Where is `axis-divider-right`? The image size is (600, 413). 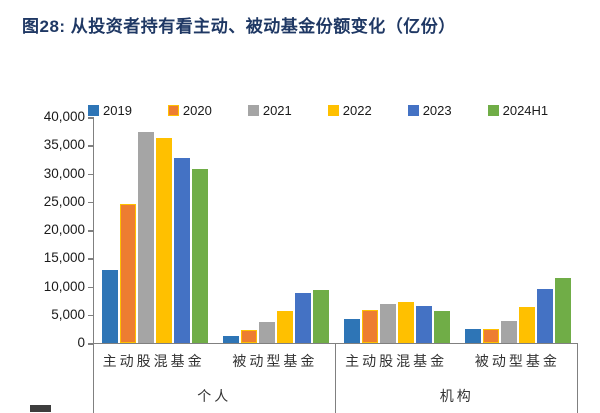
axis-divider-right is located at coordinates (577, 378).